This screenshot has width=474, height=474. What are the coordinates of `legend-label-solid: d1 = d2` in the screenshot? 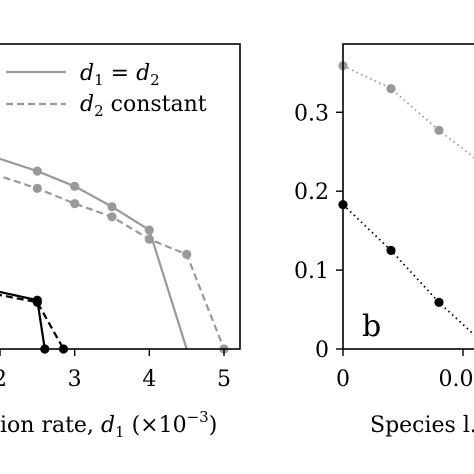 It's located at (120, 75).